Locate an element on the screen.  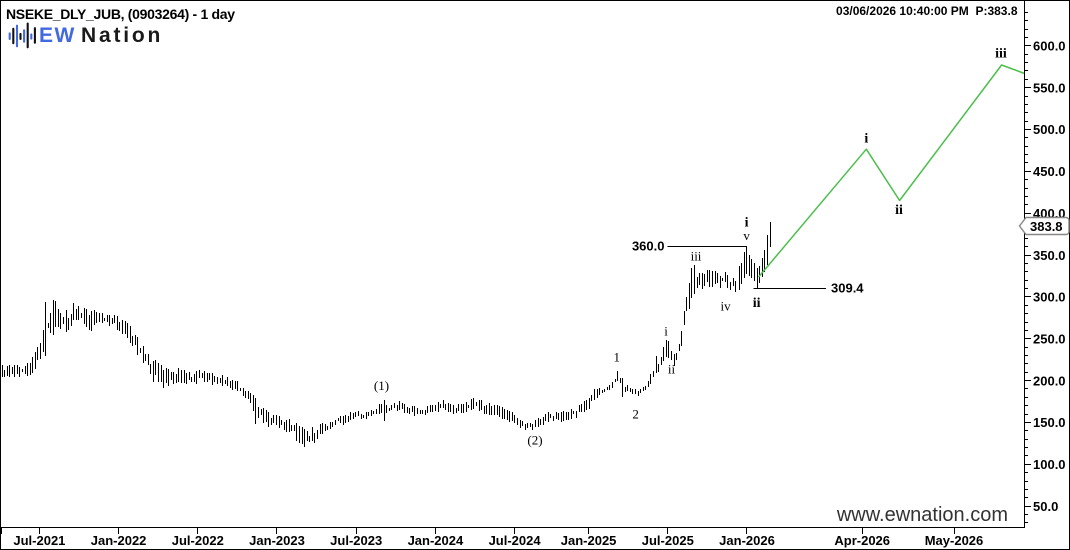
svg-text: 383.8 is located at coordinates (1046, 226).